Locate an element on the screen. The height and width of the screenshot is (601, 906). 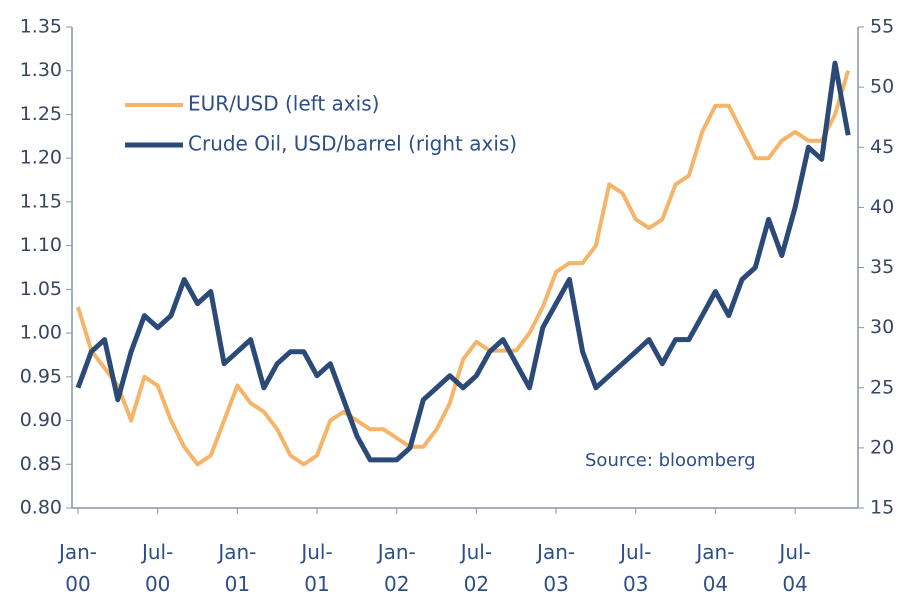
y-tick-label: 1.30 is located at coordinates (41, 70).